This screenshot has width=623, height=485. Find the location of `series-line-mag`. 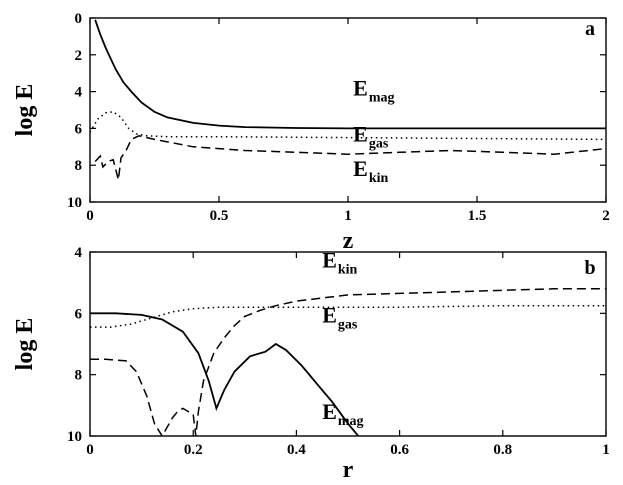

series-line-mag is located at coordinates (224, 374).